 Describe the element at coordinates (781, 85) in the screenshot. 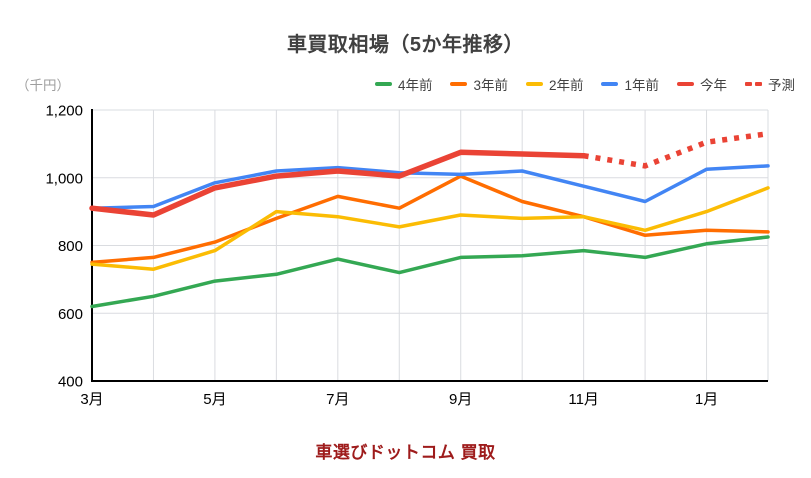

I see `legend-label-forecast: 予測` at that location.